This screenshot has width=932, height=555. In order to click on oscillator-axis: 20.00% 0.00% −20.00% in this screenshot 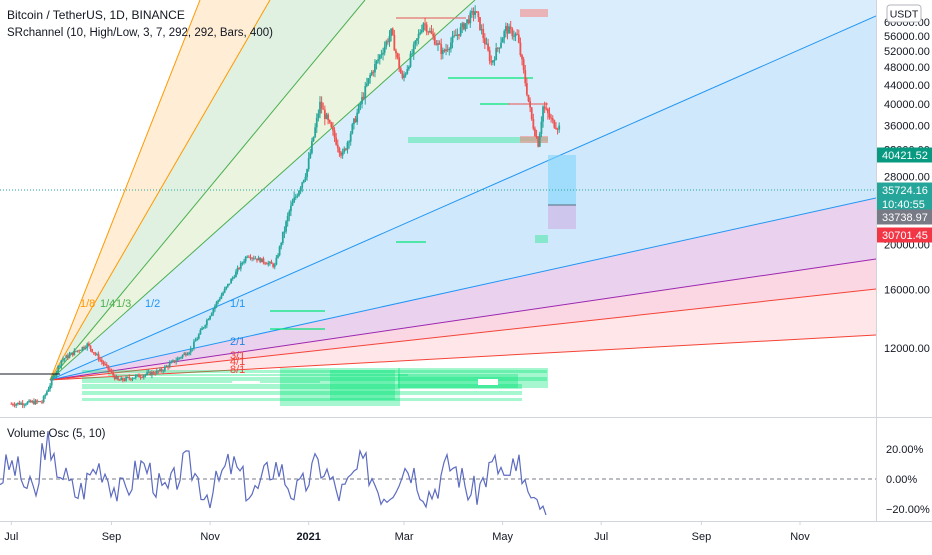, I will do `click(908, 480)`.